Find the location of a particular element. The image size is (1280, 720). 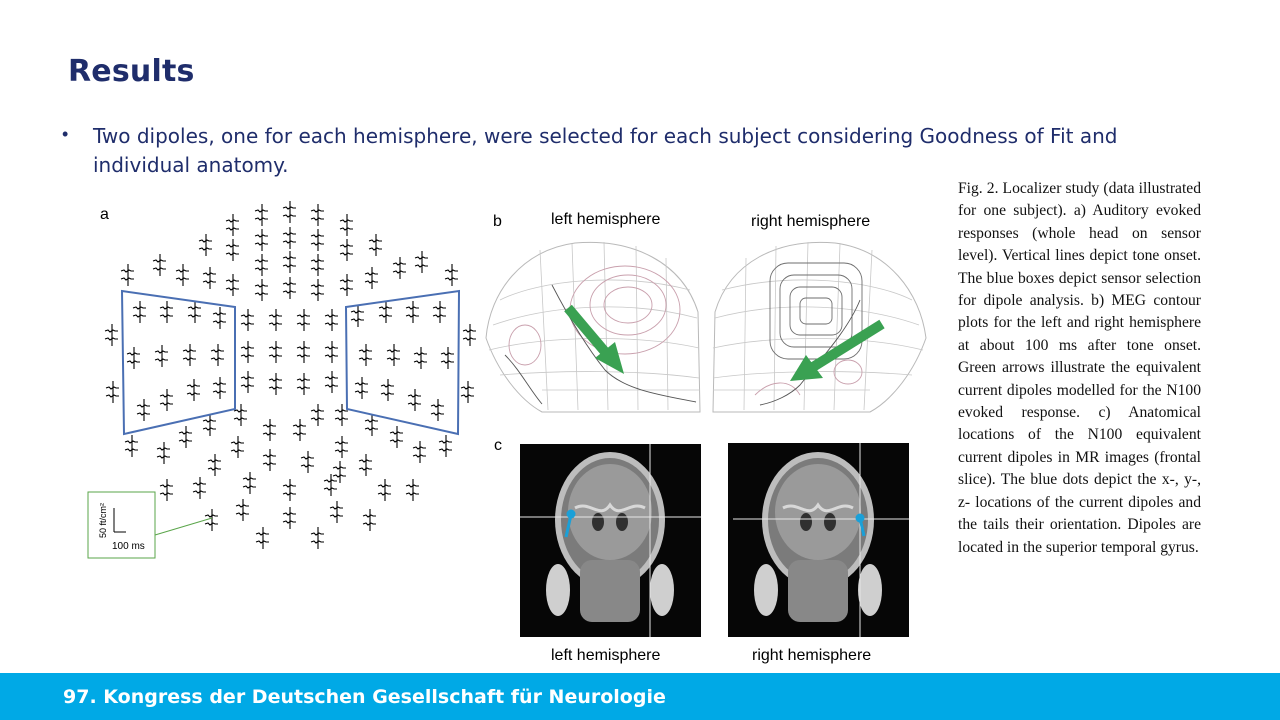

left-dipole-dot is located at coordinates (571, 514).